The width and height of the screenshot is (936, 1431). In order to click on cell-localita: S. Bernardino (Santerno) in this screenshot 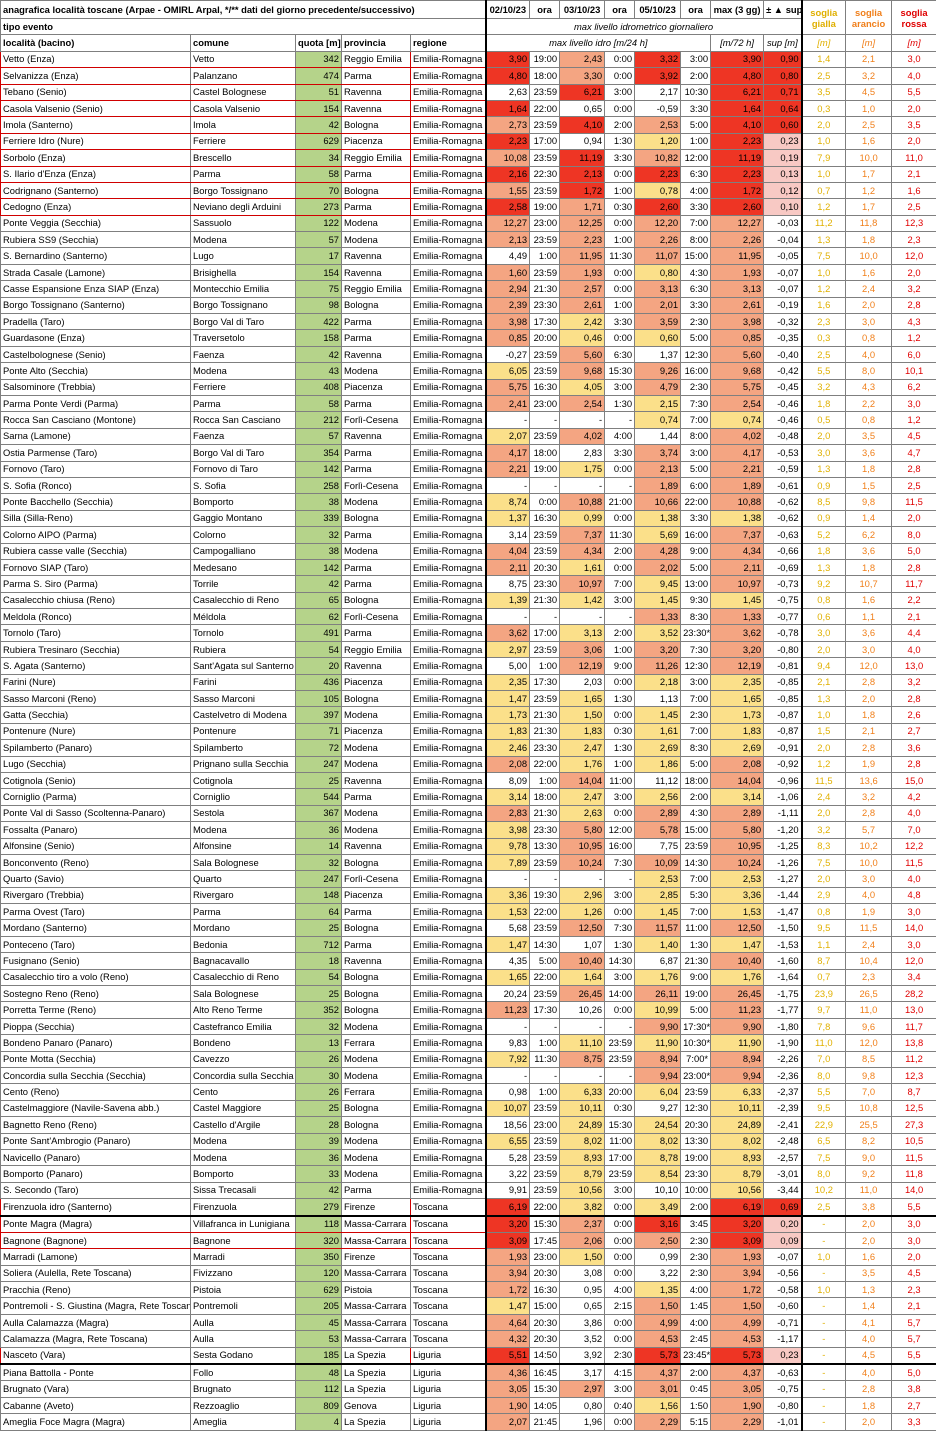, I will do `click(96, 256)`.